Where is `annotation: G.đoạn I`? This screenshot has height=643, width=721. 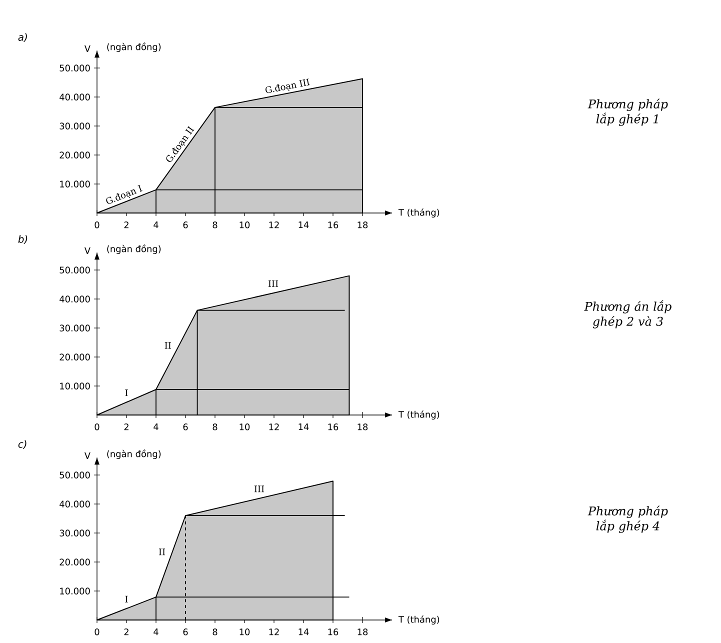
annotation: G.đoạn I is located at coordinates (124, 194).